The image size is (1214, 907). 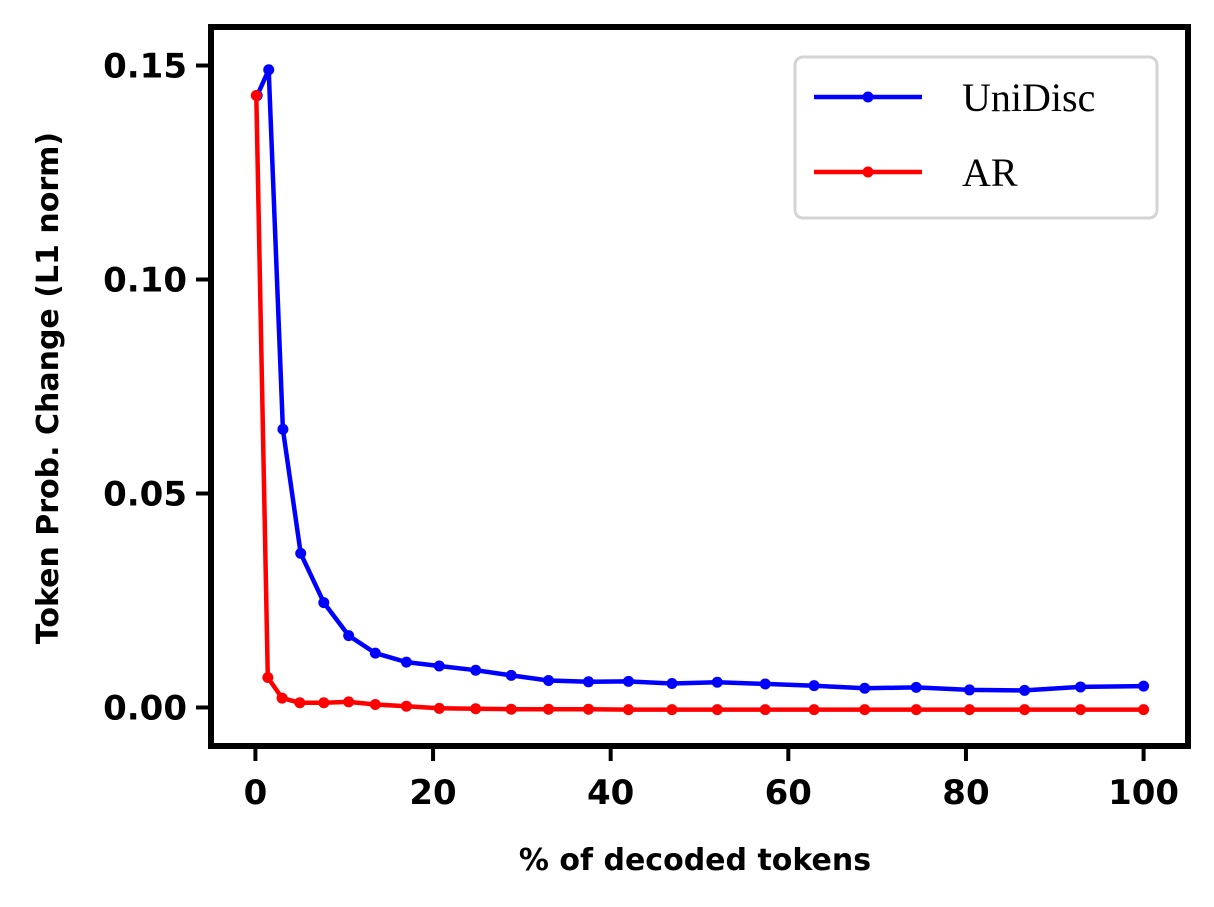 I want to click on y-tick-label: 0.15, so click(x=145, y=67).